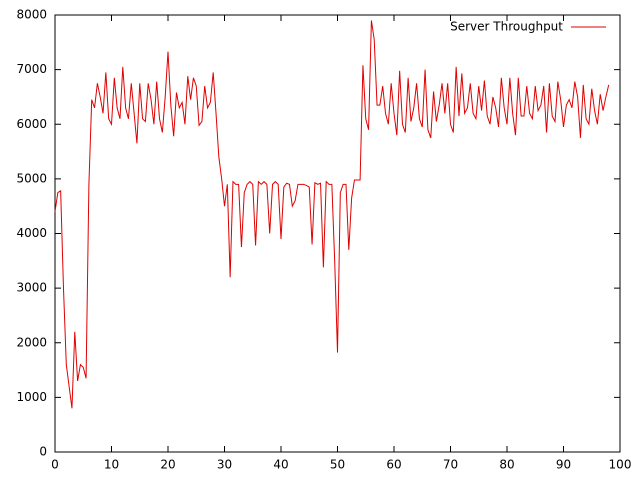  Describe the element at coordinates (31, 342) in the screenshot. I see `y-tick-label: 2000` at that location.